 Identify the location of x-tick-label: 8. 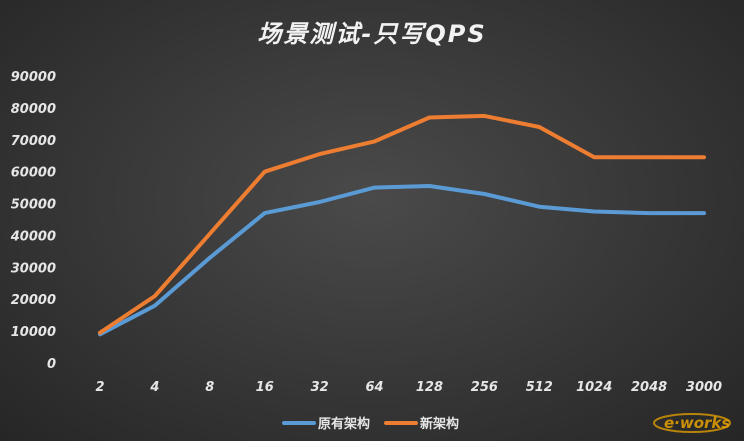
(209, 387).